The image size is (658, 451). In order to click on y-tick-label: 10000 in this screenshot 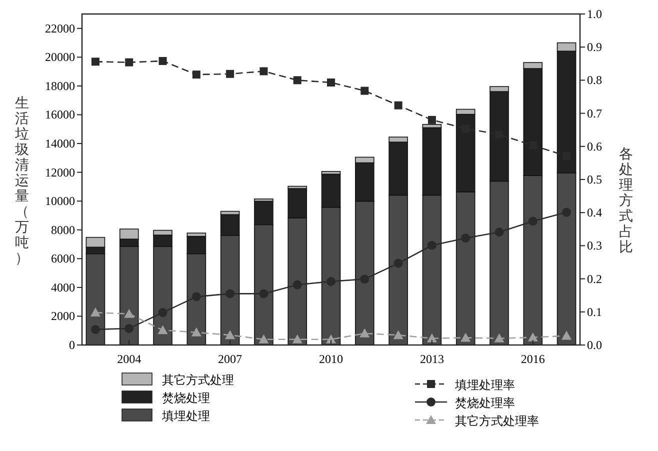, I will do `click(60, 201)`.